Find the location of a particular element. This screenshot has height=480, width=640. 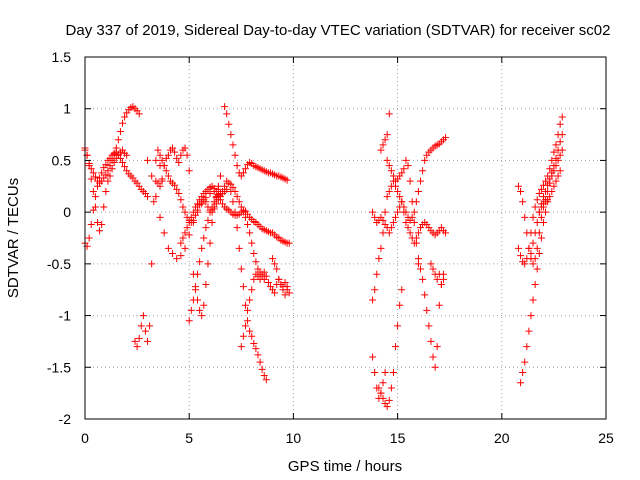

series-s23 is located at coordinates (540, 190).